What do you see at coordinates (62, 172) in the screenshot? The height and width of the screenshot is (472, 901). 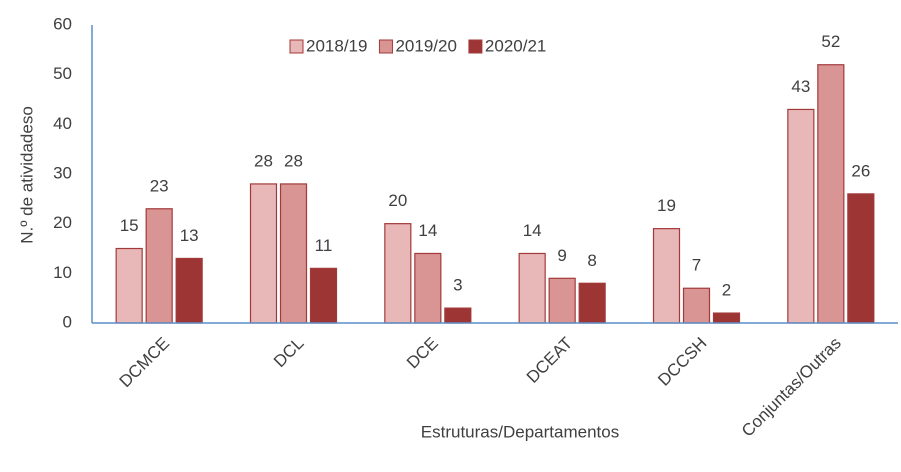 I see `y-tick-label: 30` at bounding box center [62, 172].